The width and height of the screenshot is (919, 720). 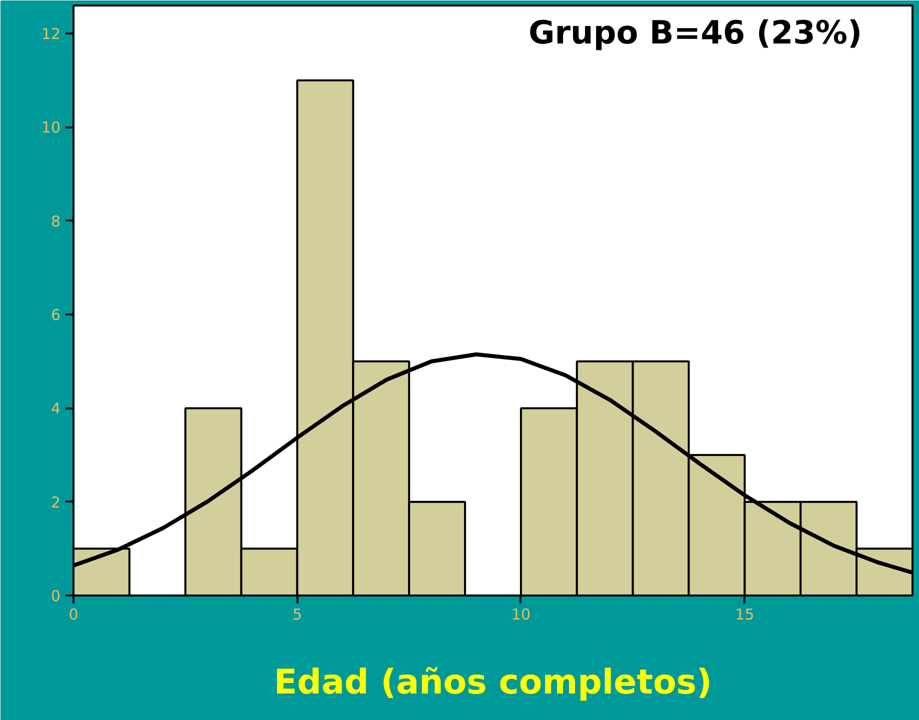 I want to click on x-tick-label: 10, so click(x=521, y=615).